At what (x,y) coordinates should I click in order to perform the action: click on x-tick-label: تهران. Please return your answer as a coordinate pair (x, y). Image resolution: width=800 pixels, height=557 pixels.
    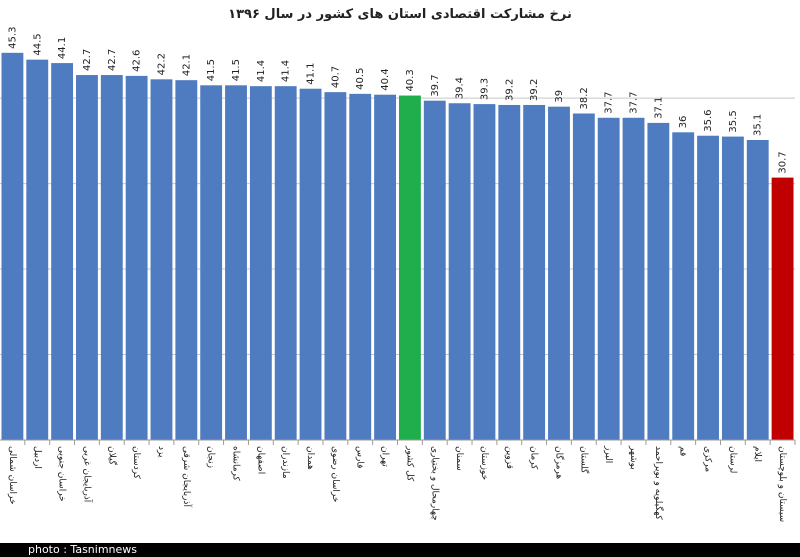
    Looking at the image, I should click on (385, 456).